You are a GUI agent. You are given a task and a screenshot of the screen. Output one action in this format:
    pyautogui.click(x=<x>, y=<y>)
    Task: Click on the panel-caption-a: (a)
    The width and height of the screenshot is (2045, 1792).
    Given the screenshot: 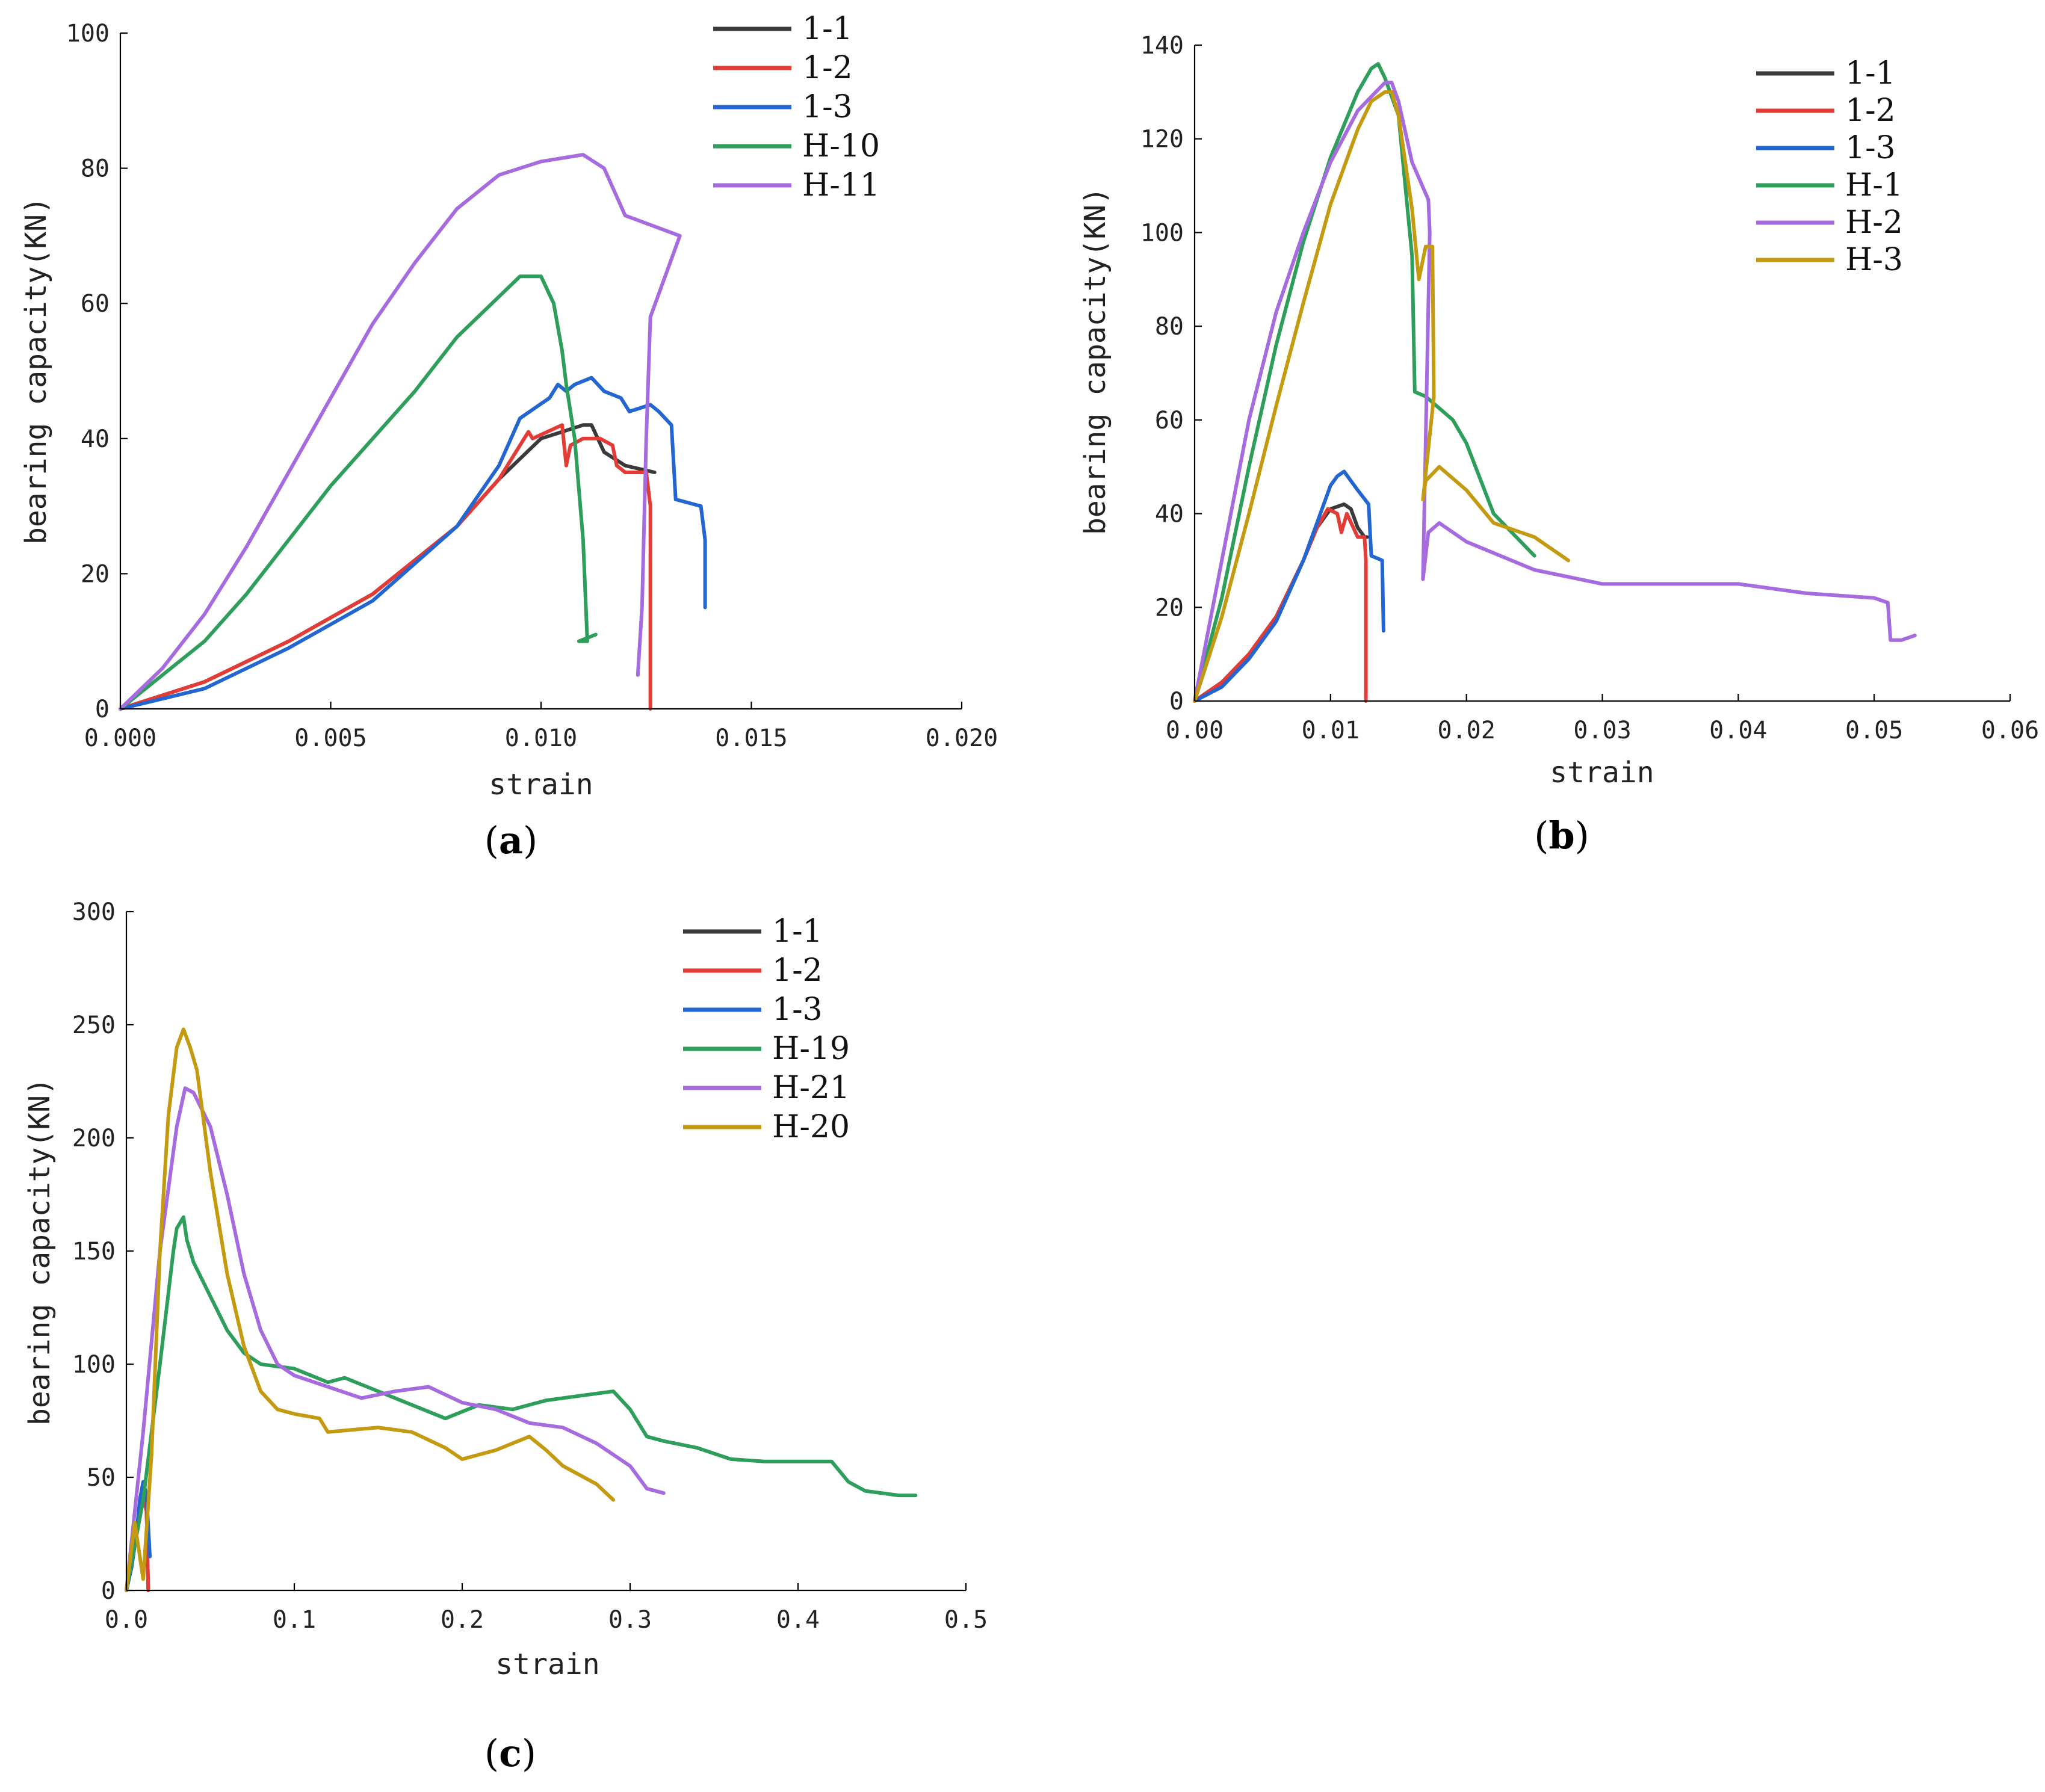 What is the action you would take?
    pyautogui.click(x=511, y=840)
    